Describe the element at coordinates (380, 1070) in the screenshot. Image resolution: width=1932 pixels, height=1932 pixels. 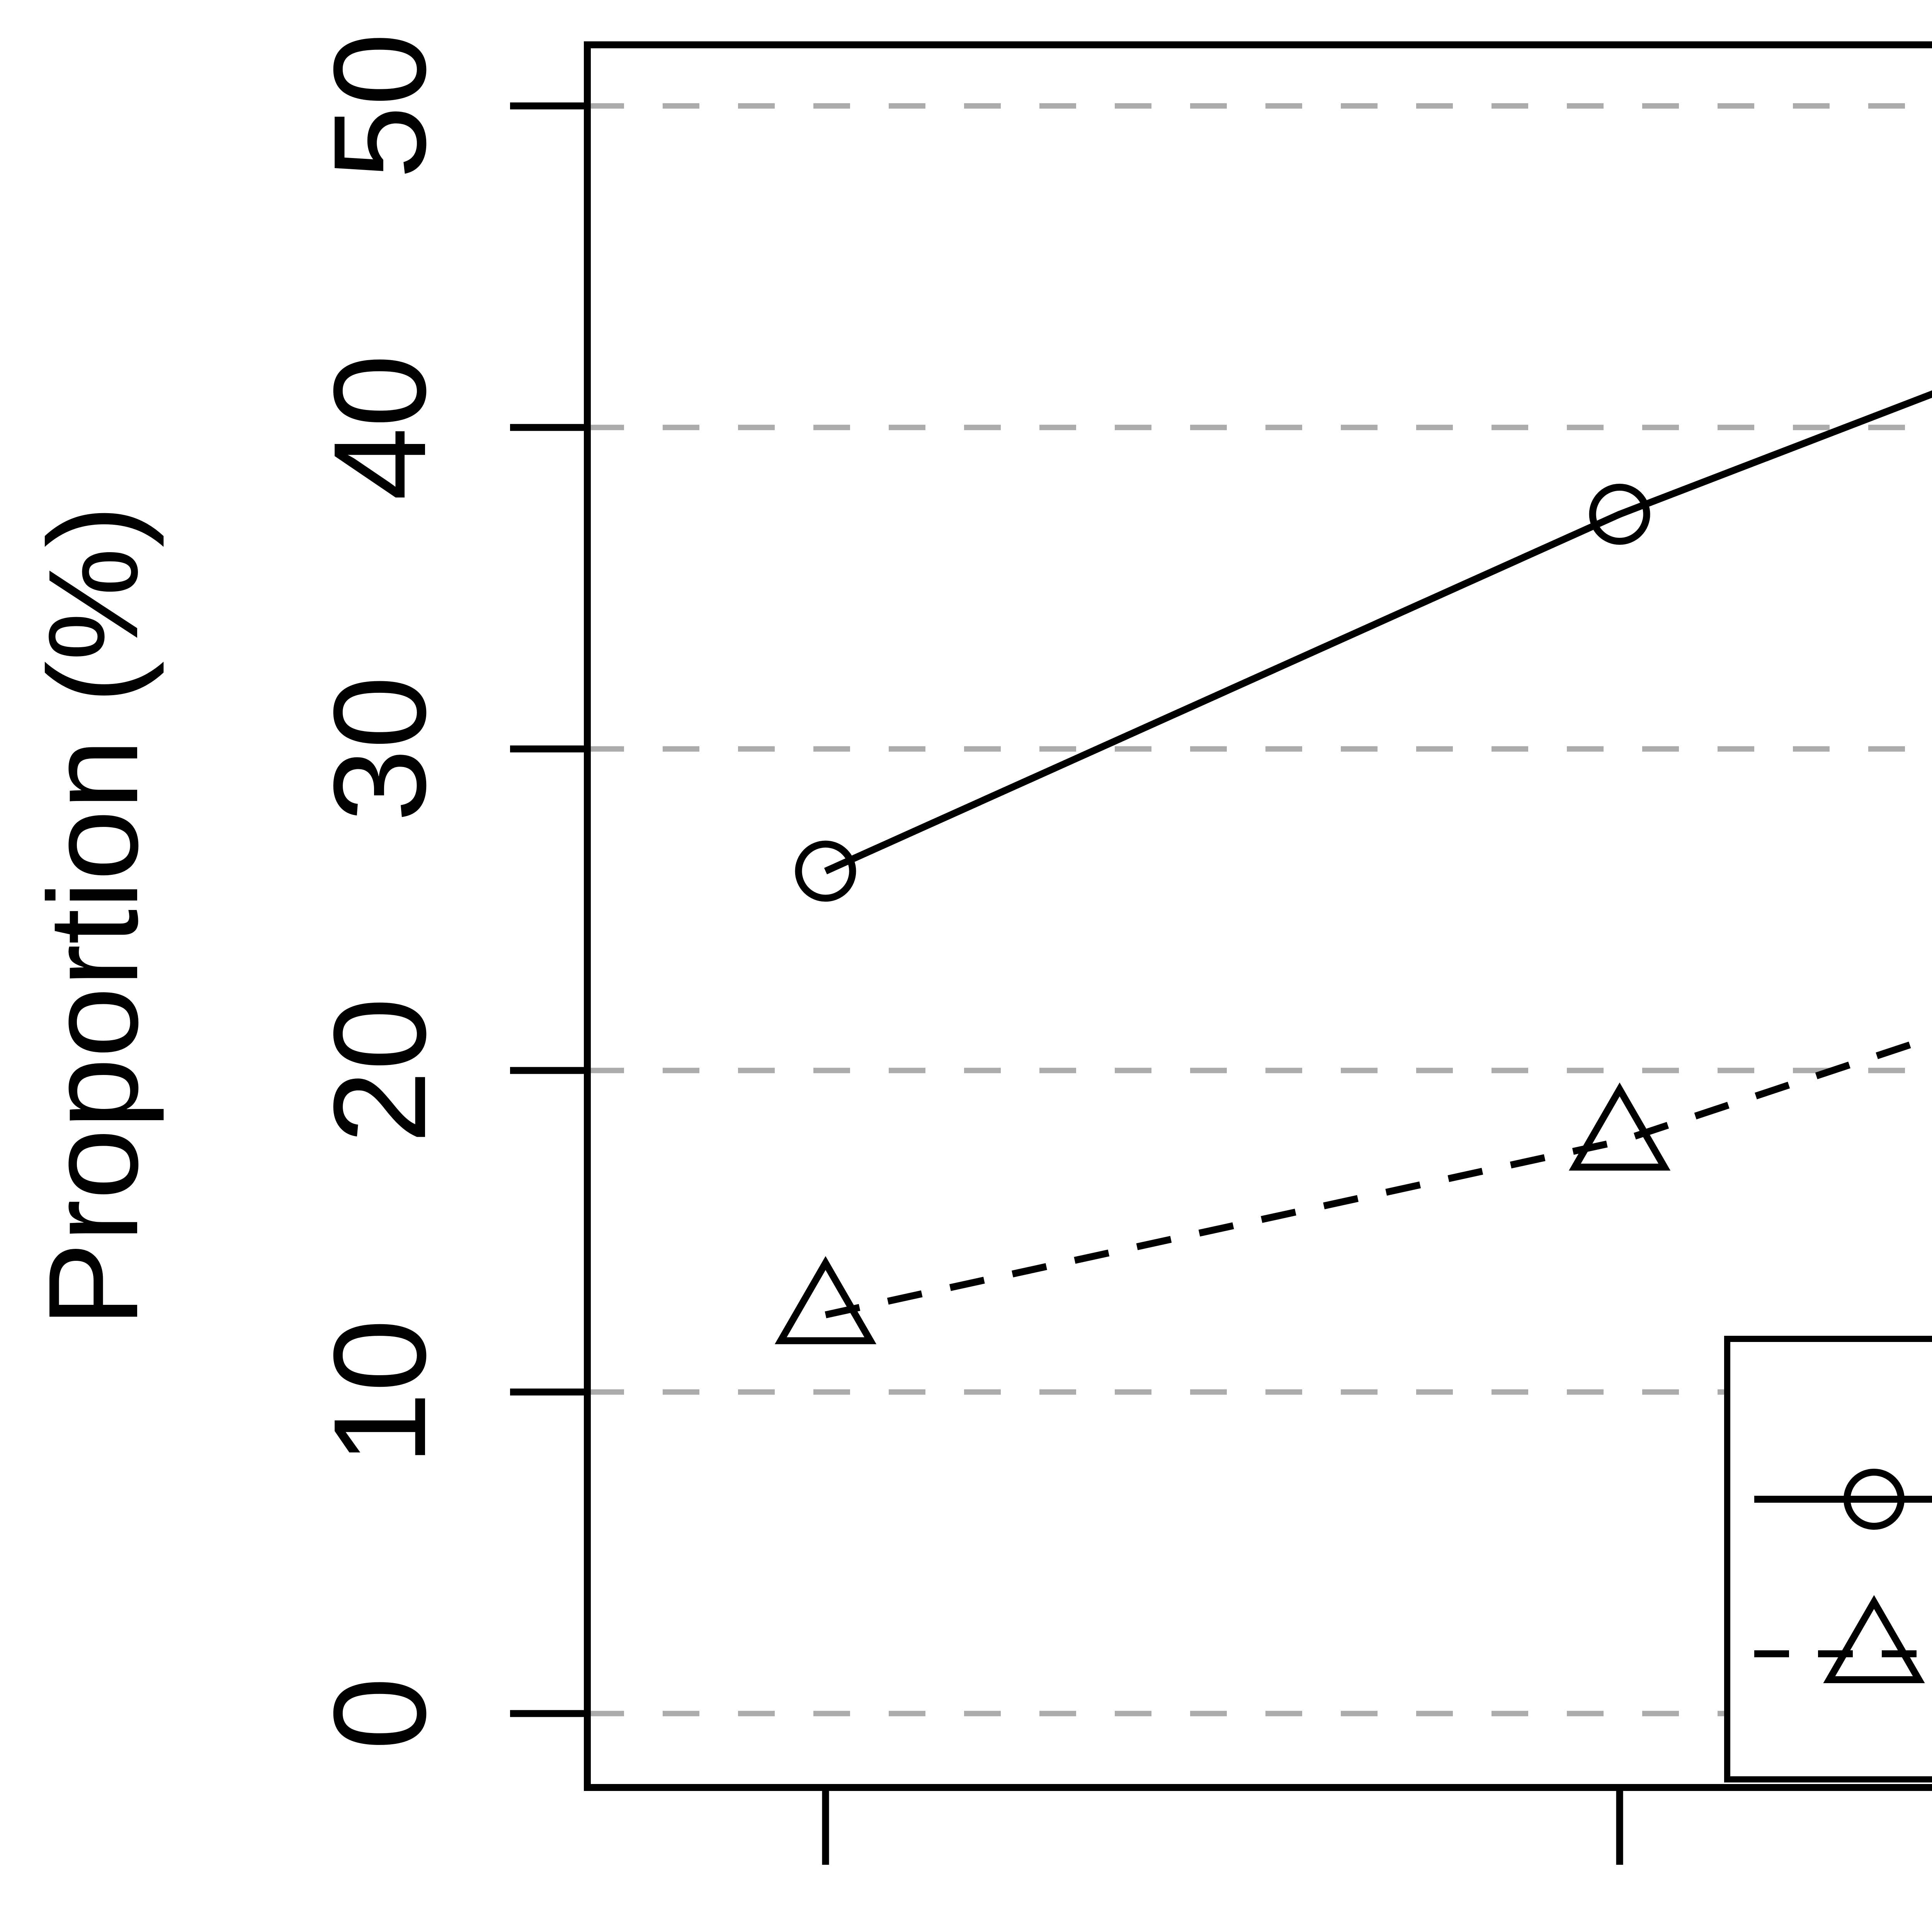
I see `y-tick-label: 20` at that location.